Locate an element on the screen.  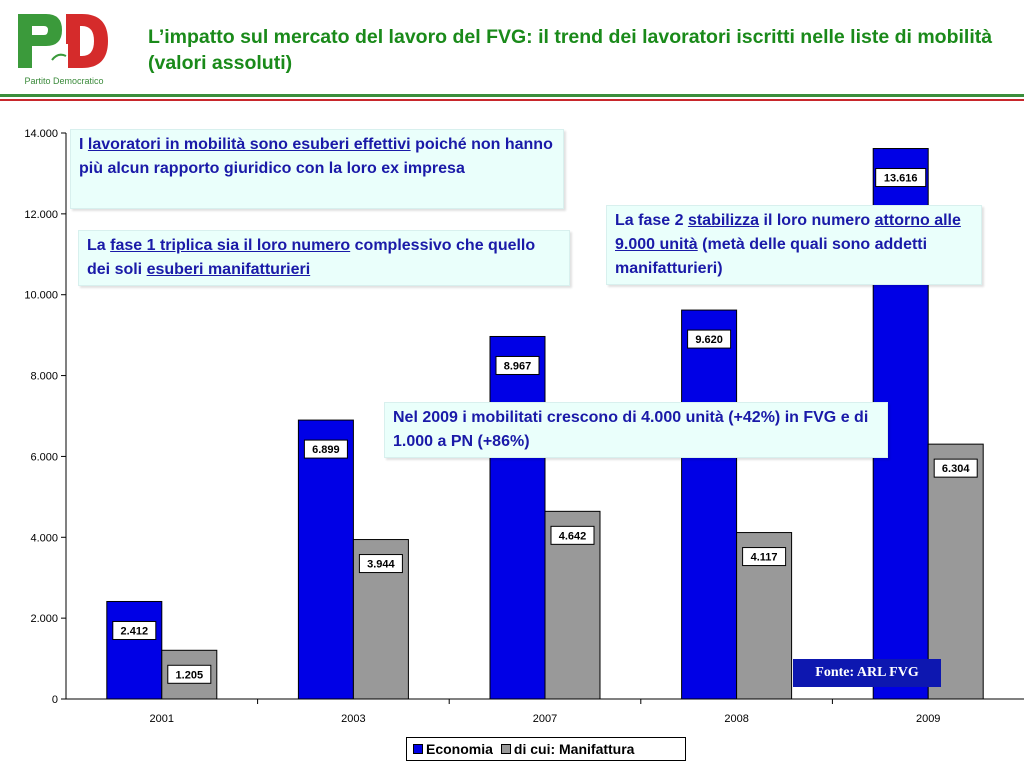
note2-prefix: La is located at coordinates (99, 245).